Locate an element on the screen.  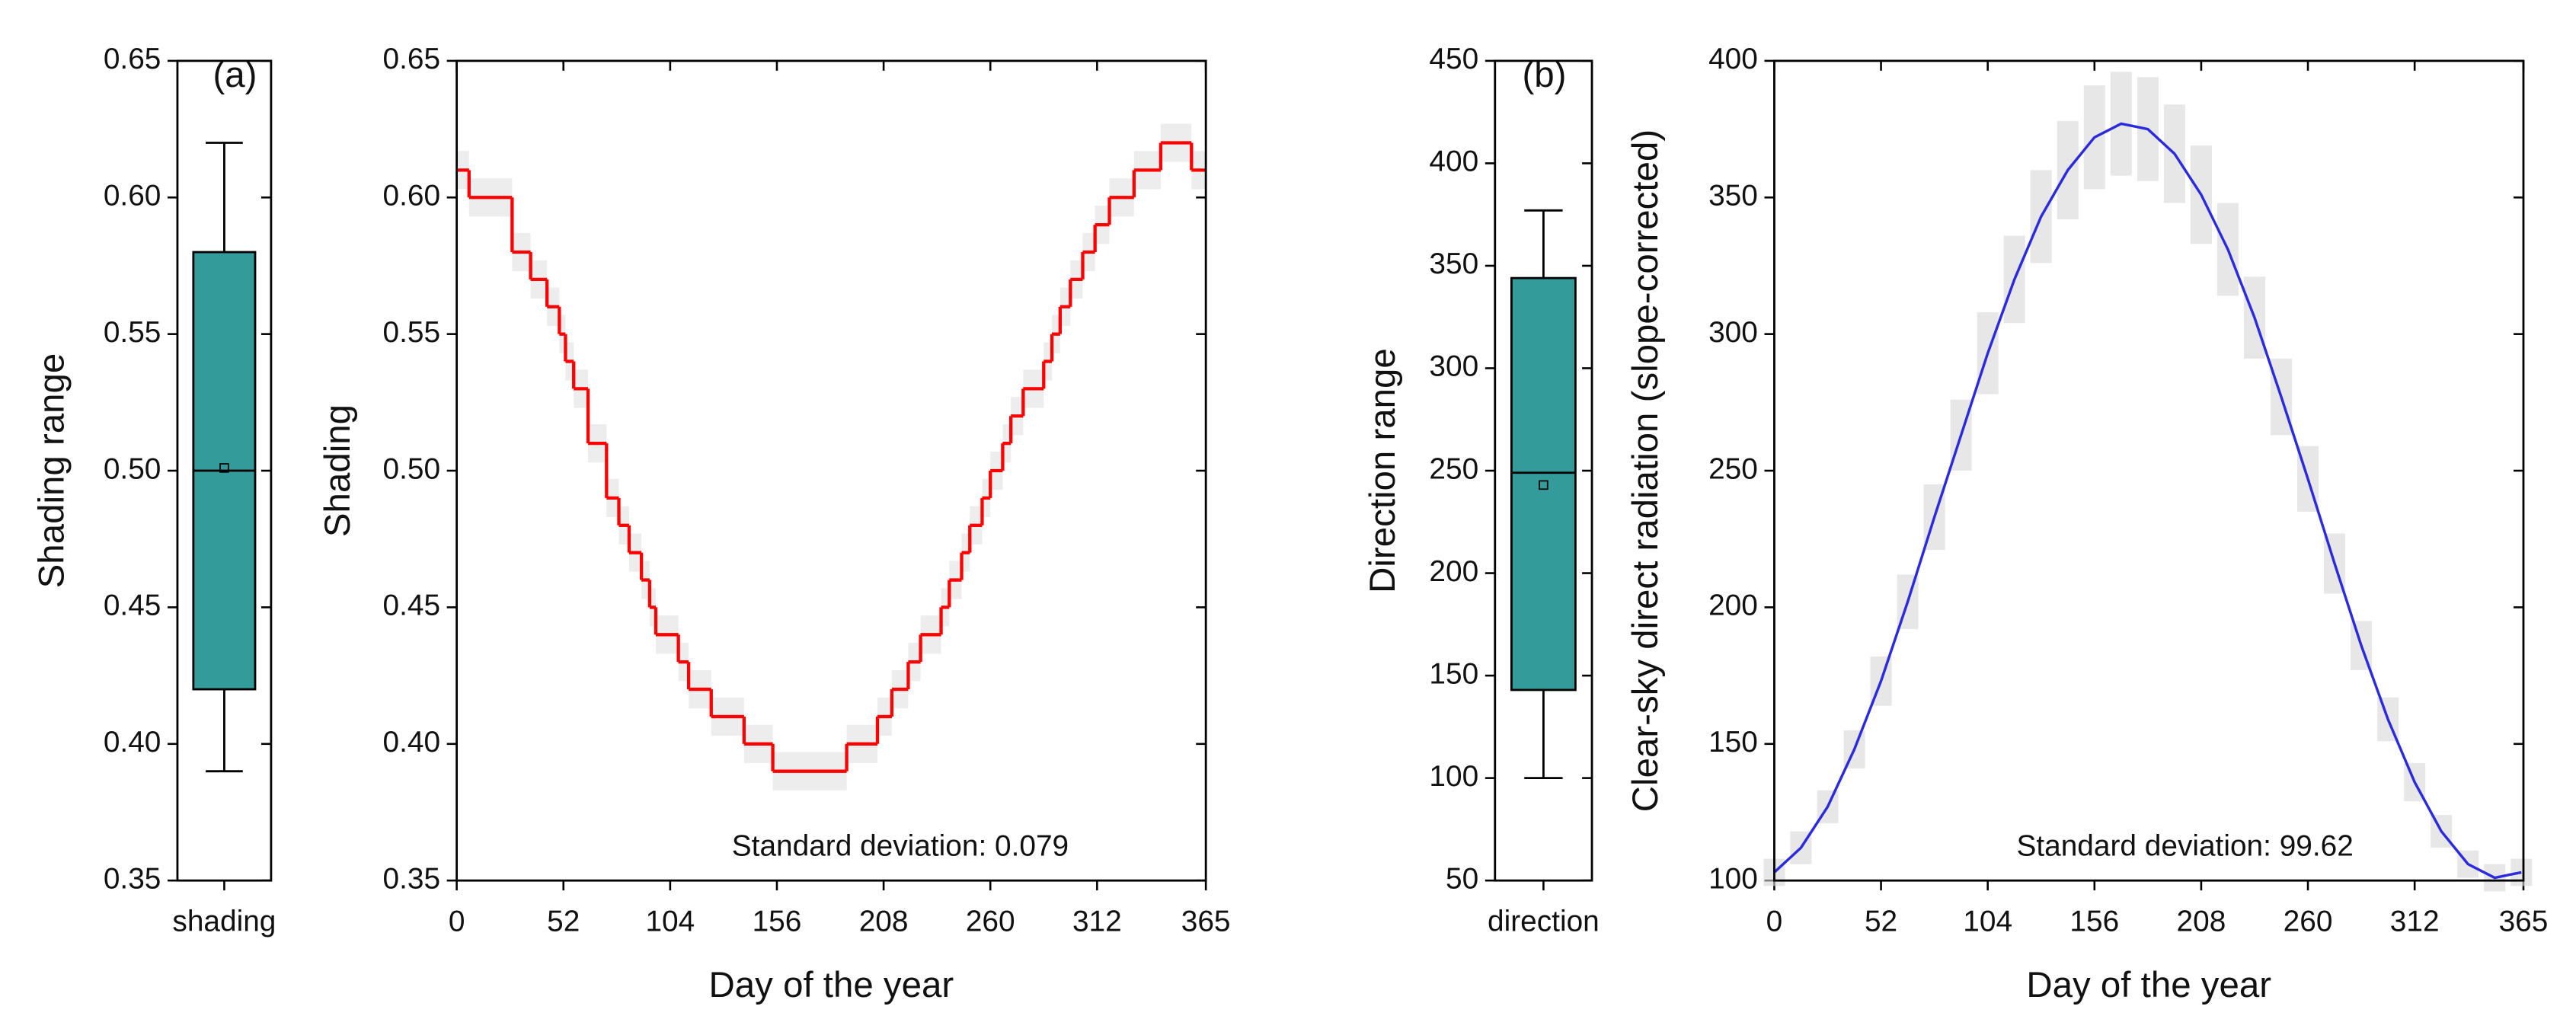
box is located at coordinates (1543, 484).